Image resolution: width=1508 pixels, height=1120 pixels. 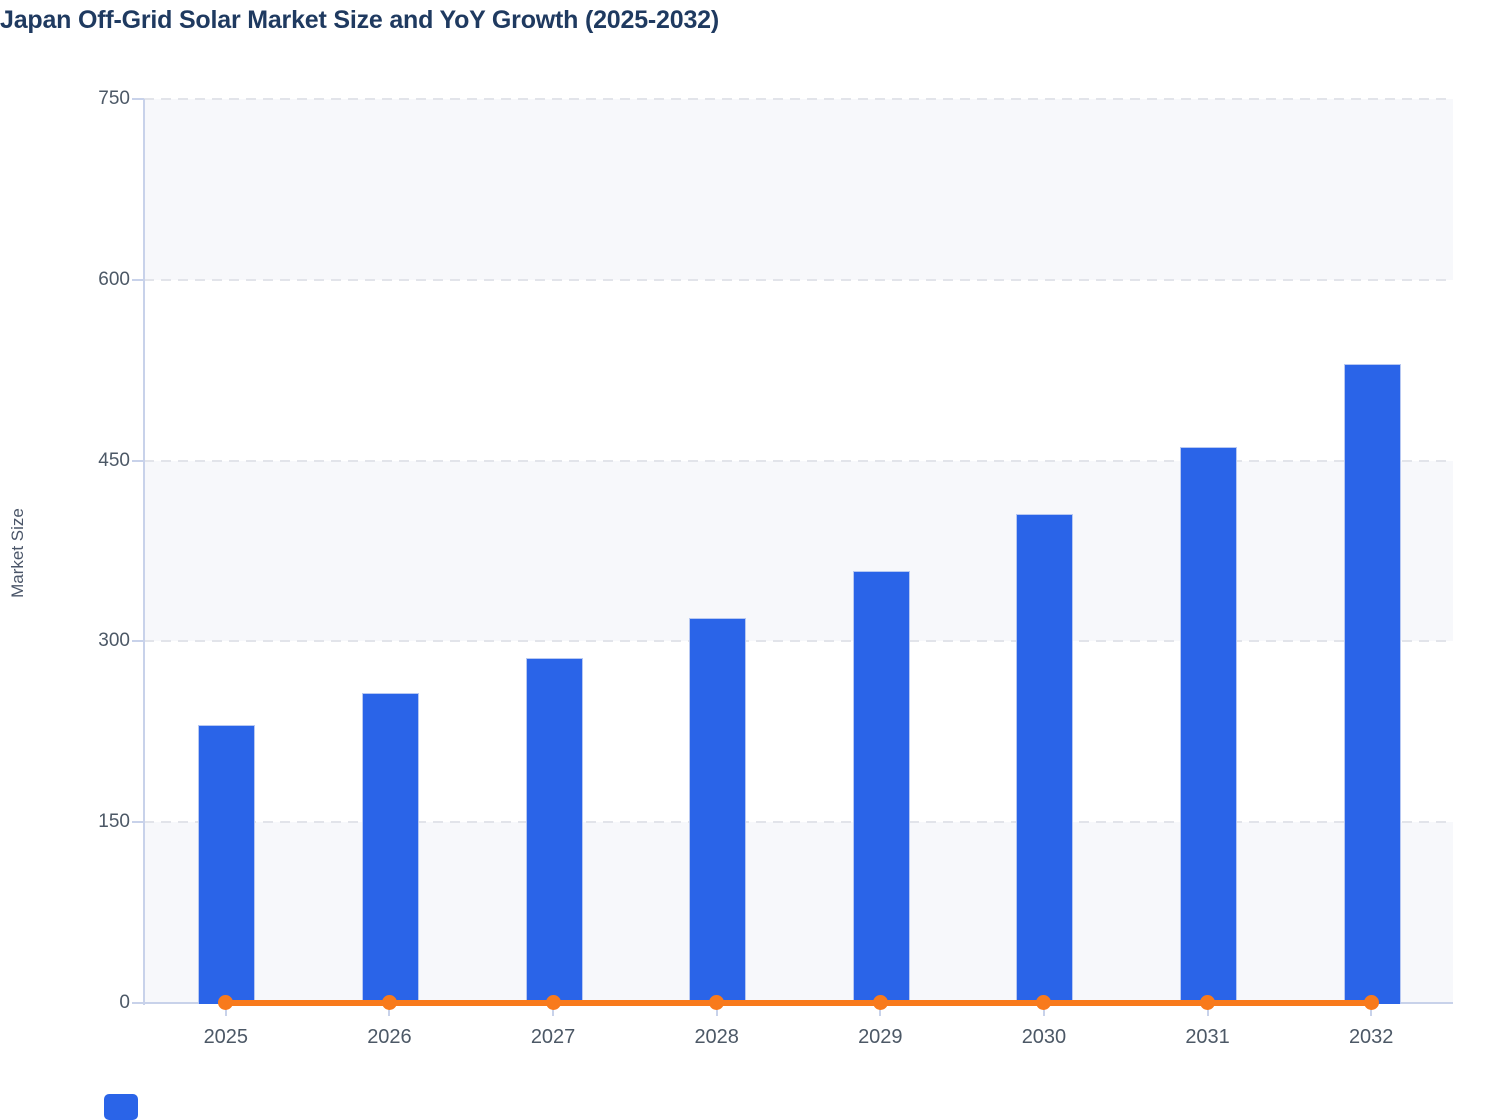 I want to click on x-tick-mark-2027, so click(x=553, y=1010).